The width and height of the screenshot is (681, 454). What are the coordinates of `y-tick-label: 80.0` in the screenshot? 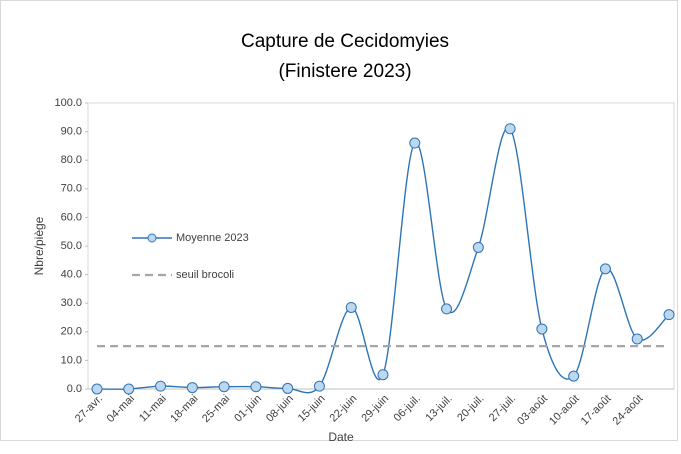 It's located at (71, 160).